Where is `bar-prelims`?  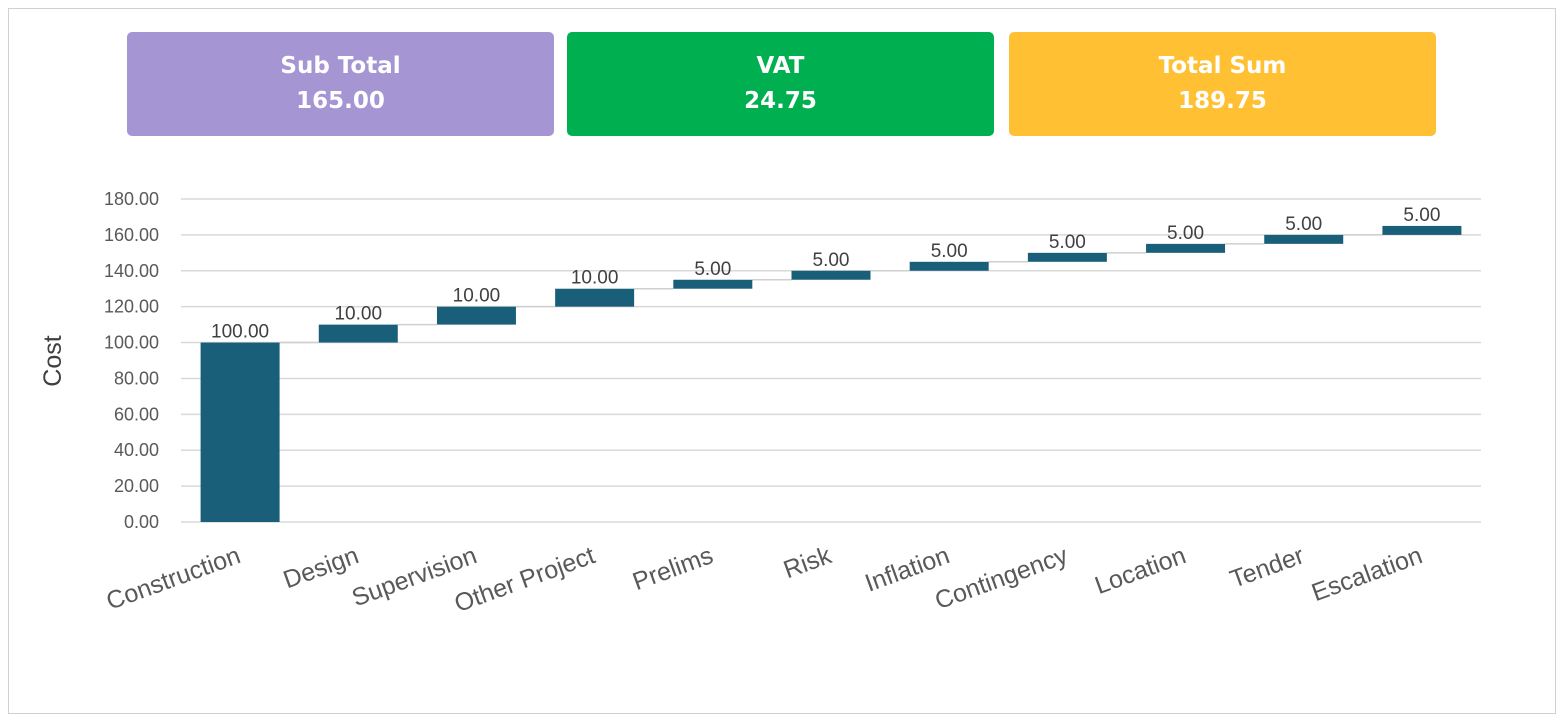 bar-prelims is located at coordinates (713, 284).